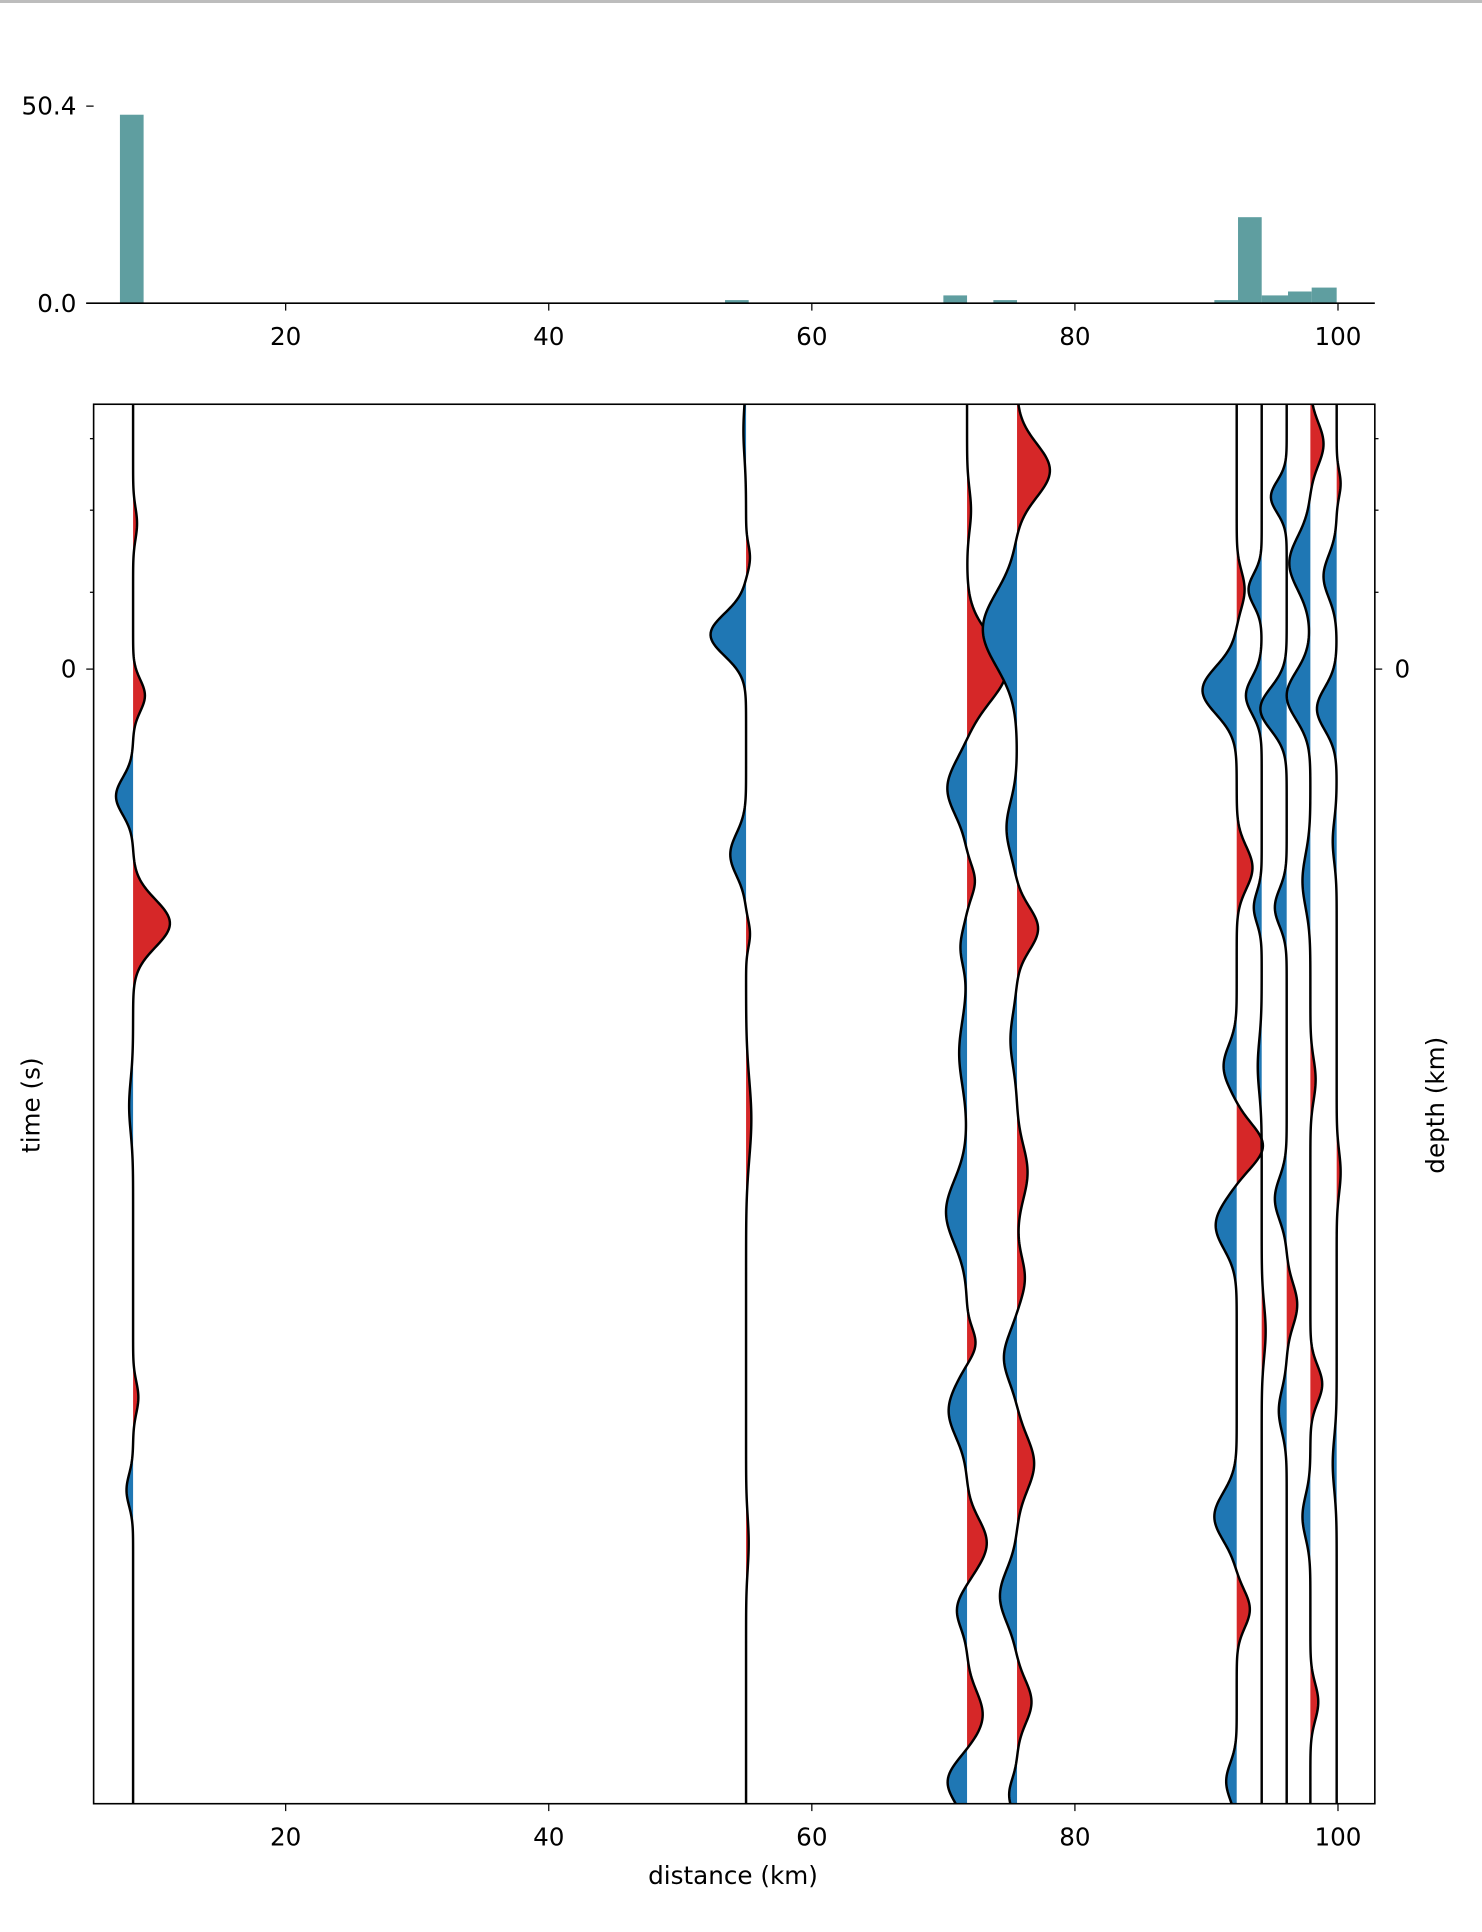 The image size is (1482, 1932). What do you see at coordinates (1074, 336) in the screenshot?
I see `histogram-x-tick-label: 80` at bounding box center [1074, 336].